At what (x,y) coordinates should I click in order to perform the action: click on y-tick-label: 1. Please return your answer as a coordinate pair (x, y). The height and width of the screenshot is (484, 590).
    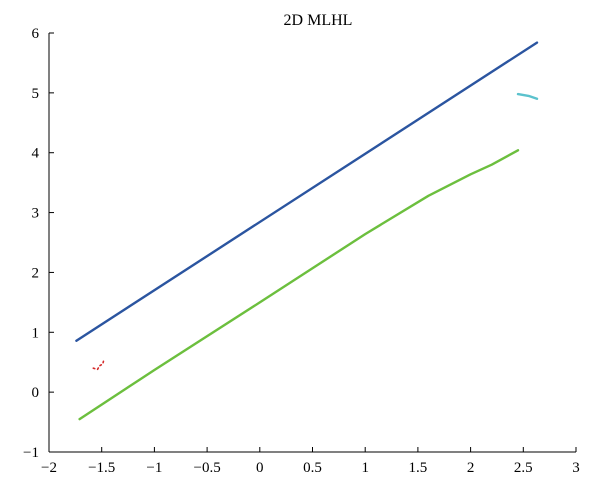
    Looking at the image, I should click on (36, 333).